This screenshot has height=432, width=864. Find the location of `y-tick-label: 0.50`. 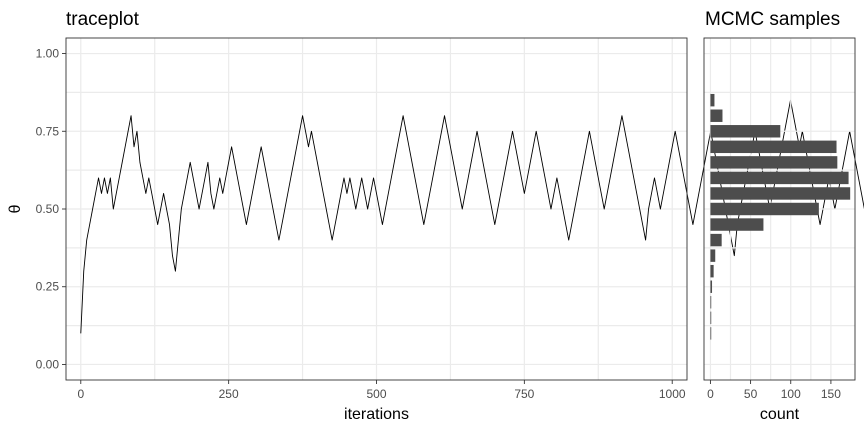

y-tick-label: 0.50 is located at coordinates (48, 209).